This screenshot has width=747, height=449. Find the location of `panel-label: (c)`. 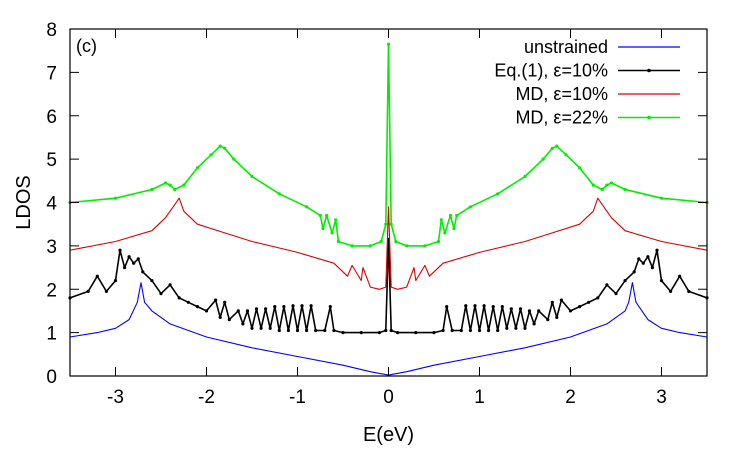

panel-label: (c) is located at coordinates (86, 46).